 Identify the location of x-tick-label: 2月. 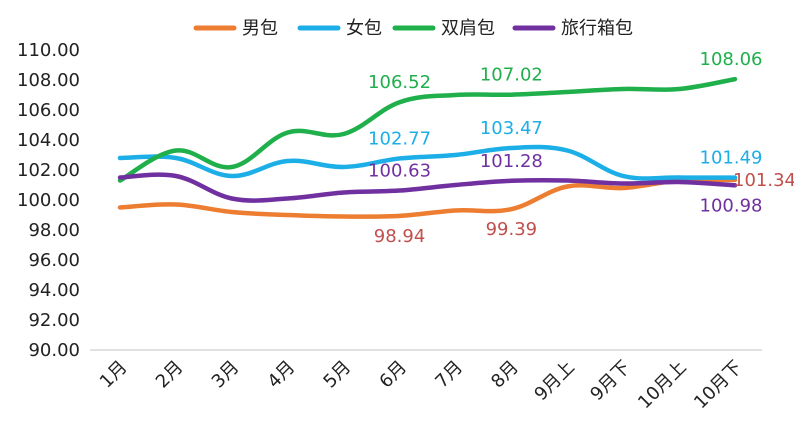
(170, 375).